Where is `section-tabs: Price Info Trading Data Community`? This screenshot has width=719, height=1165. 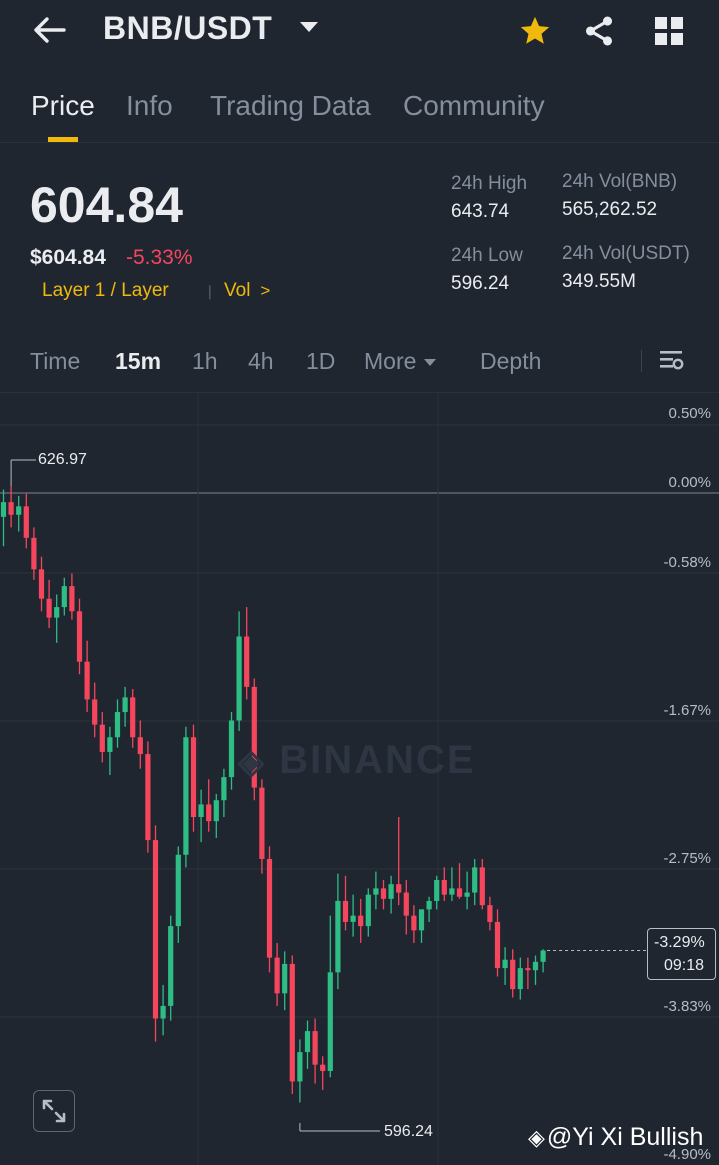 section-tabs: Price Info Trading Data Community is located at coordinates (359, 111).